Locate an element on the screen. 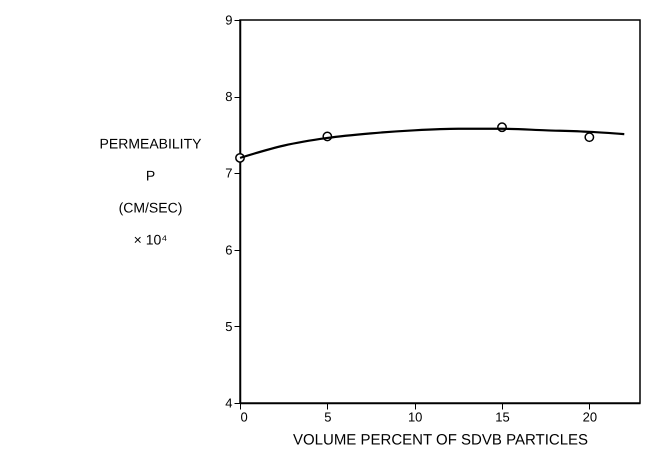 Image resolution: width=661 pixels, height=456 pixels. x-tick-label: 15 is located at coordinates (502, 417).